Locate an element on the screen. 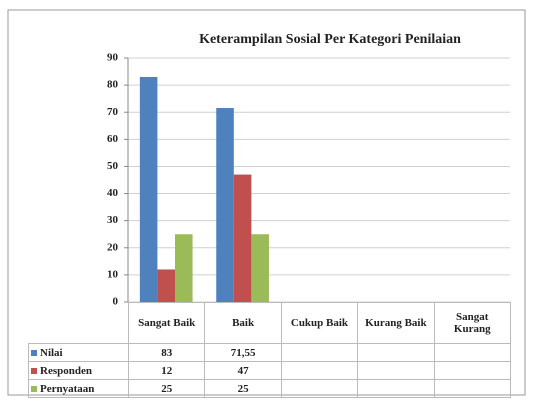  value-cell: 12 is located at coordinates (166, 370).